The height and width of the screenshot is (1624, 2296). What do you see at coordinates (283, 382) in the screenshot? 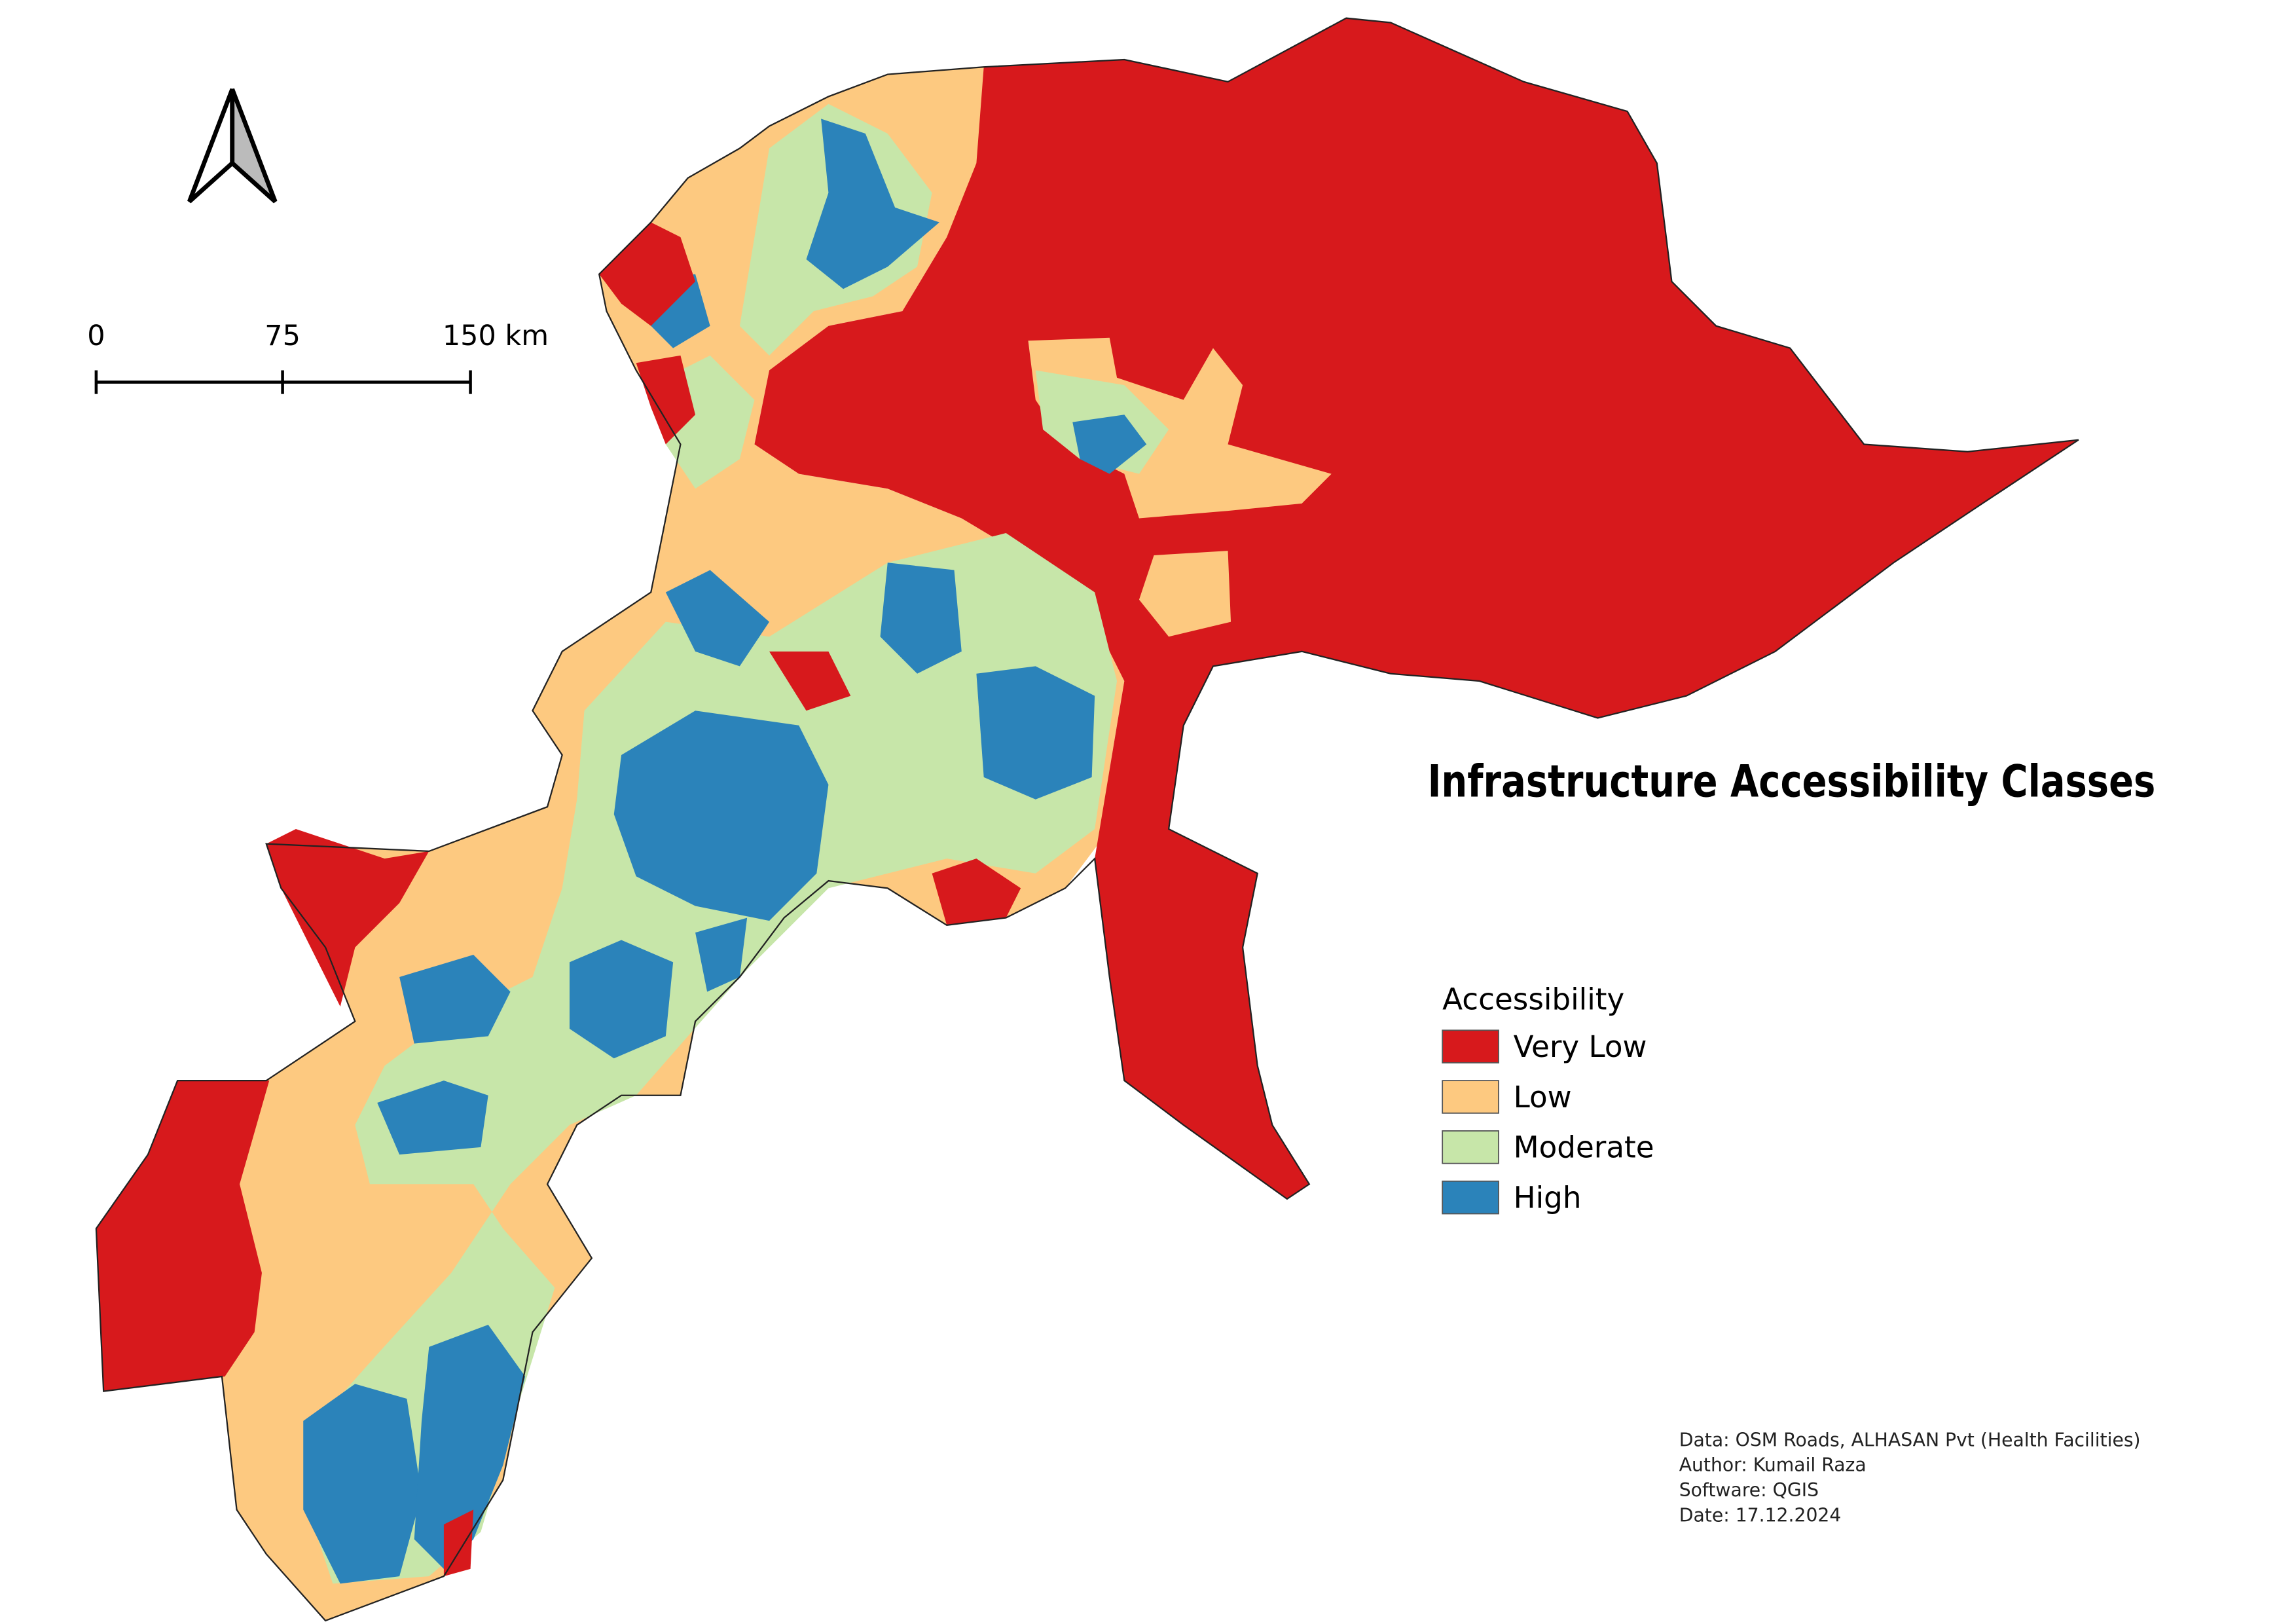
I see `scale-bar` at bounding box center [283, 382].